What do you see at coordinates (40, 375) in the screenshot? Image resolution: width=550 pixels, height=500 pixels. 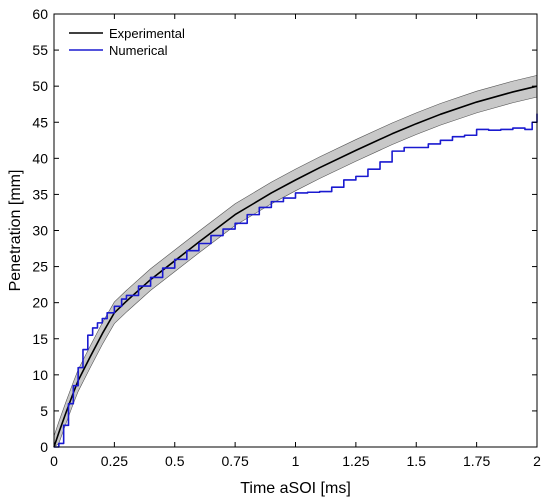 I see `y-tick-label: 10` at bounding box center [40, 375].